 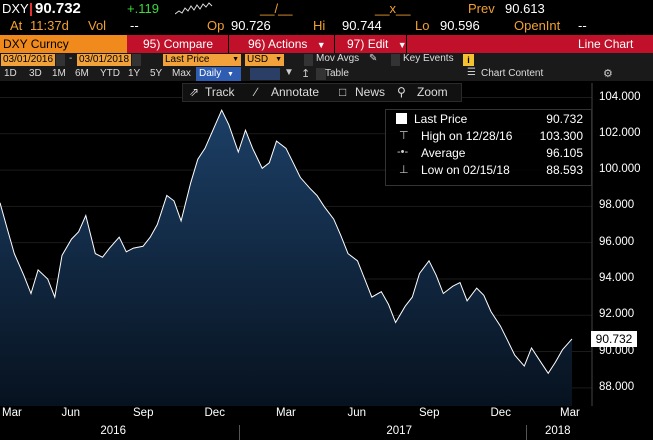 What do you see at coordinates (15, 8) in the screenshot?
I see `ticker-symbol: DXY` at bounding box center [15, 8].